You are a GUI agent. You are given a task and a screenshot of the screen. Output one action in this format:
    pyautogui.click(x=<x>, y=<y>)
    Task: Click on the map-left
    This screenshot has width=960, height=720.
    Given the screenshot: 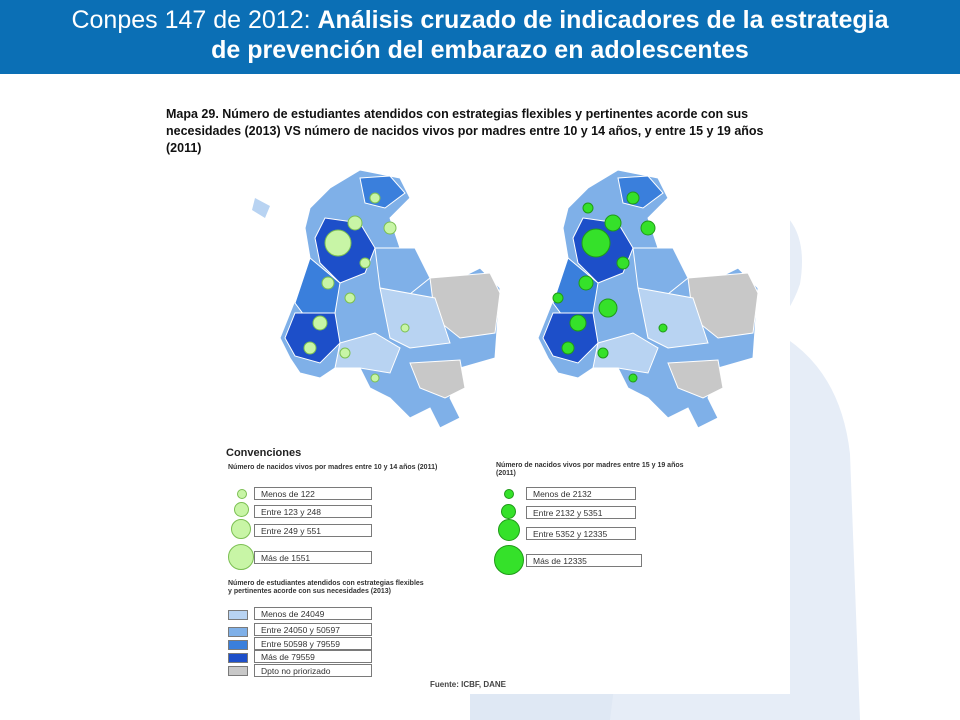 What is the action you would take?
    pyautogui.click(x=376, y=299)
    